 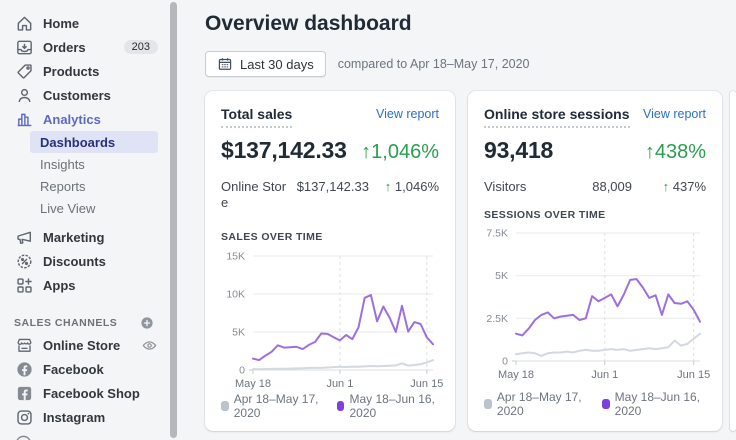 I want to click on sales-channels-label: SALES CHANNELS, so click(x=66, y=323).